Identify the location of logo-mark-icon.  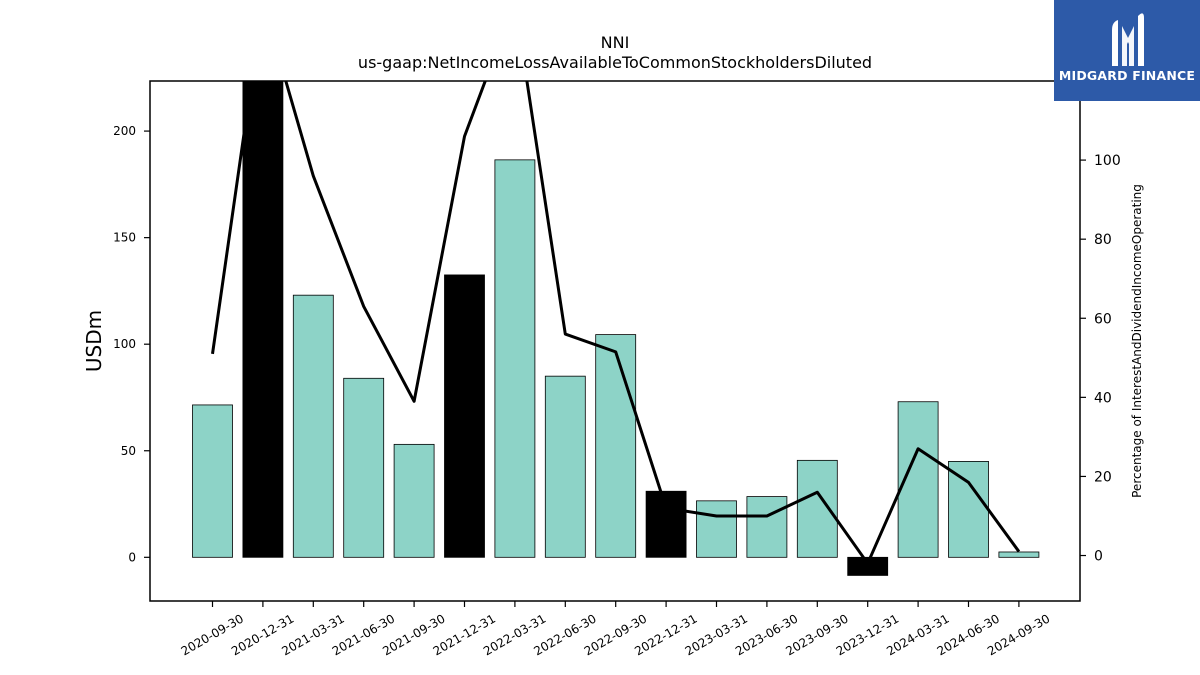
(1128, 39).